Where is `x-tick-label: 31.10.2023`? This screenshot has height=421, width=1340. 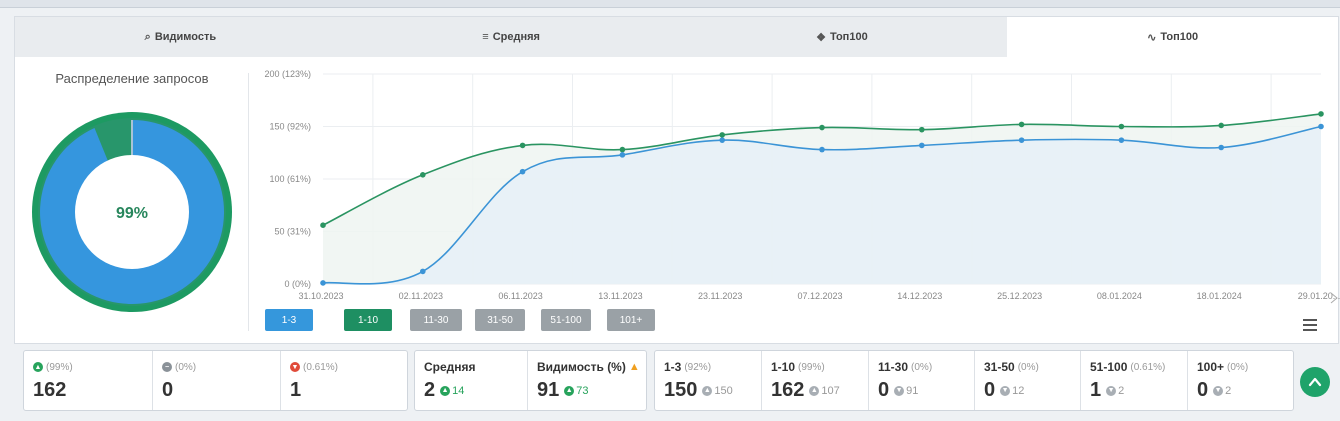 x-tick-label: 31.10.2023 is located at coordinates (320, 296).